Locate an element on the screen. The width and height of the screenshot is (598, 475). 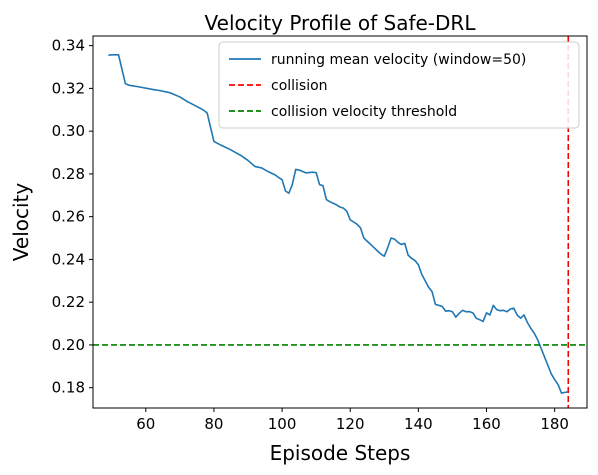
x-axis: 60 80 100 120 140 160 180 is located at coordinates (352, 420).